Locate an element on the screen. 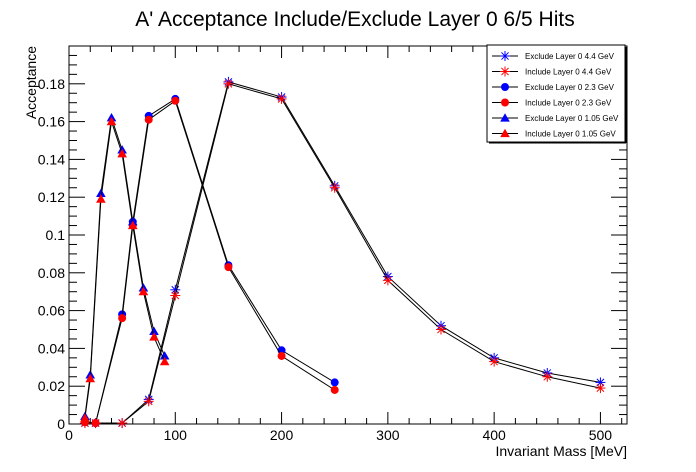 The height and width of the screenshot is (472, 696). legend-label: Exclude Layer 0 2.3 GeV is located at coordinates (570, 87).